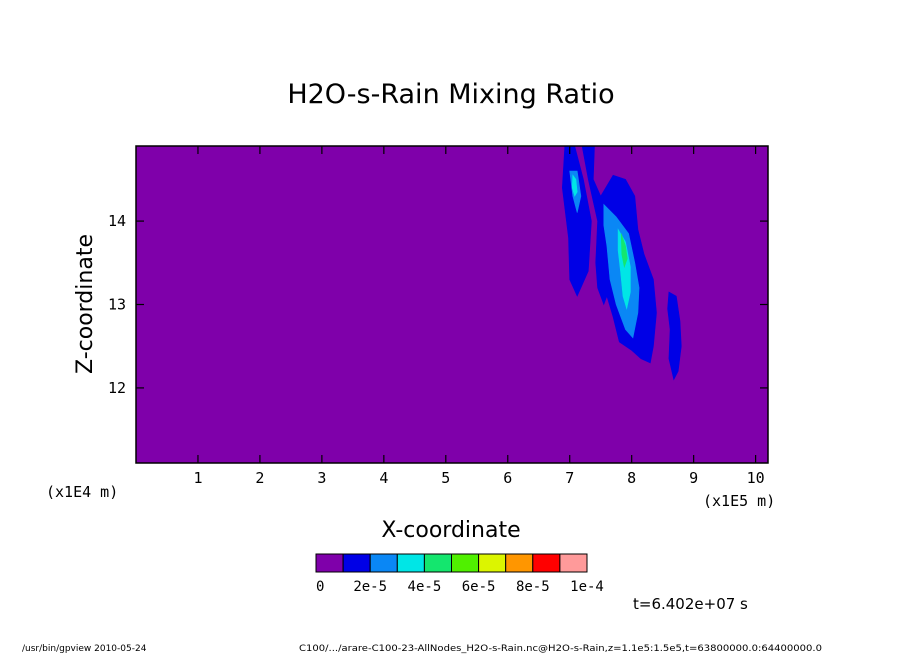  I want to click on time-label: t=6.402e+07 s, so click(690, 604).